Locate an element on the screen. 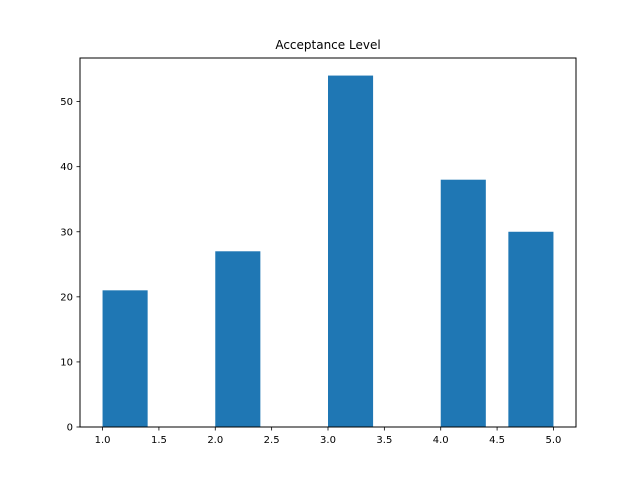 Image resolution: width=640 pixels, height=480 pixels. y-axis-ticks: 0 10 20 30 40 50 is located at coordinates (70, 265).